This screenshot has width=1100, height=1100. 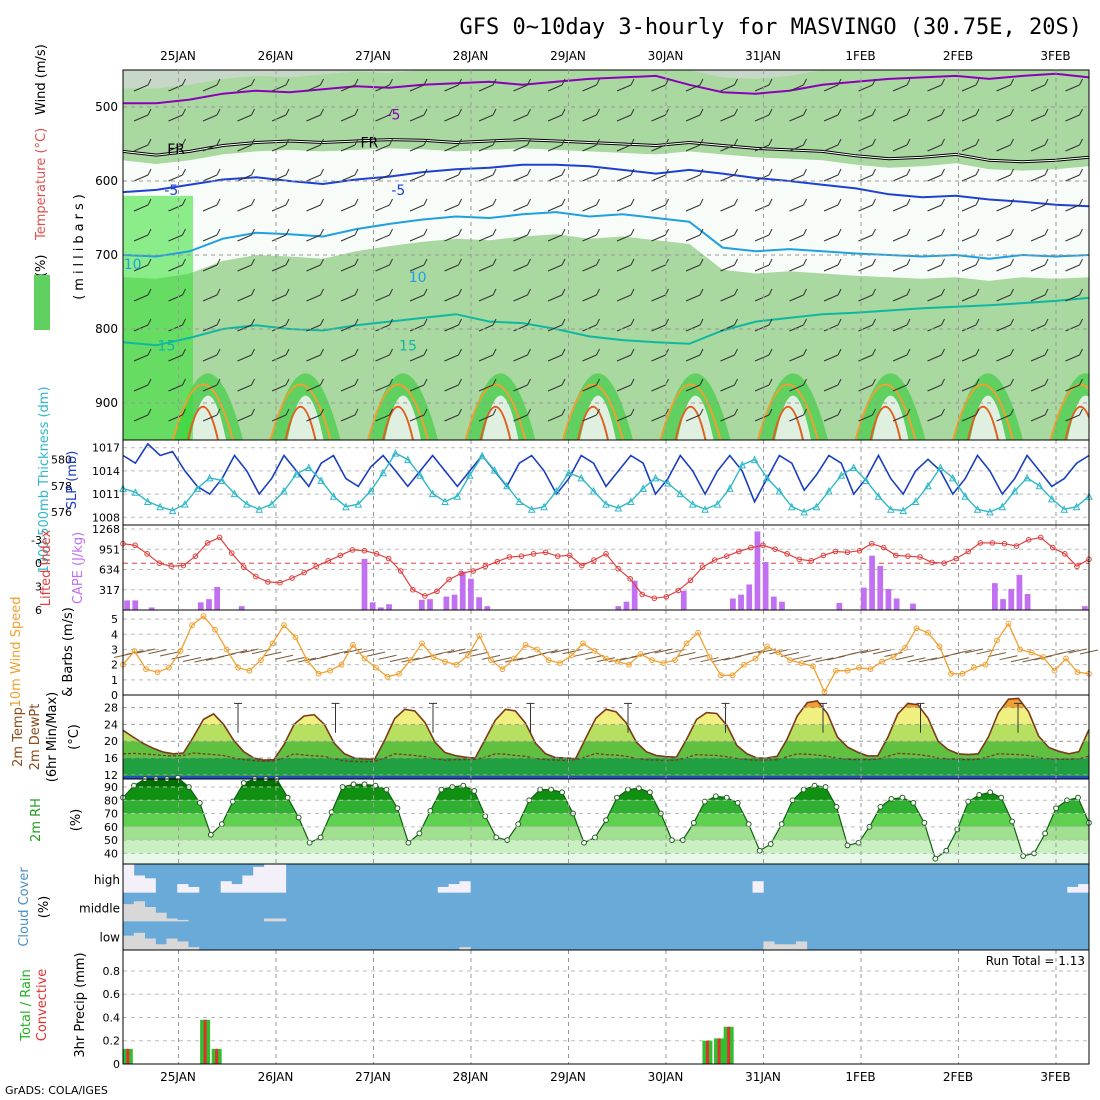 What do you see at coordinates (56, 820) in the screenshot?
I see `rh-ylabels: 2m RH (%)` at bounding box center [56, 820].